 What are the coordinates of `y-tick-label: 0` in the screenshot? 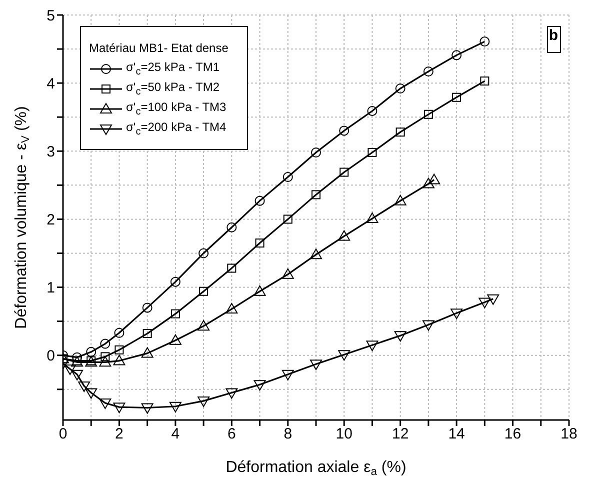 It's located at (50, 356).